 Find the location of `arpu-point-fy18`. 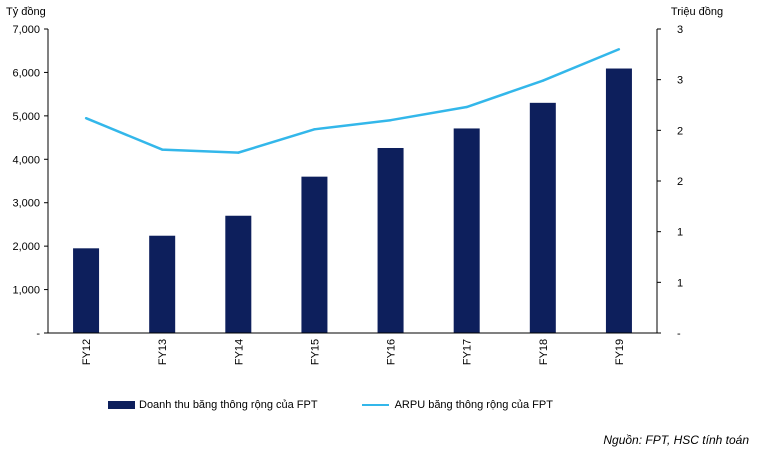

arpu-point-fy18 is located at coordinates (543, 80).